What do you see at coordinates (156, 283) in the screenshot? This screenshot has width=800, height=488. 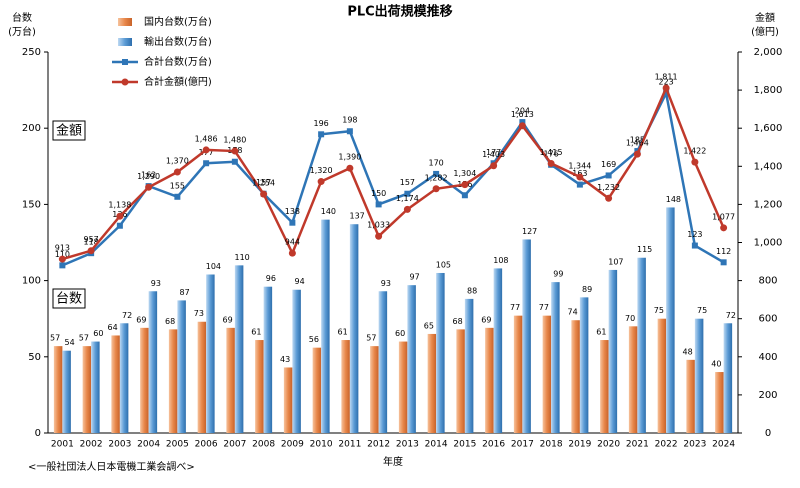 I see `data-label: 93` at bounding box center [156, 283].